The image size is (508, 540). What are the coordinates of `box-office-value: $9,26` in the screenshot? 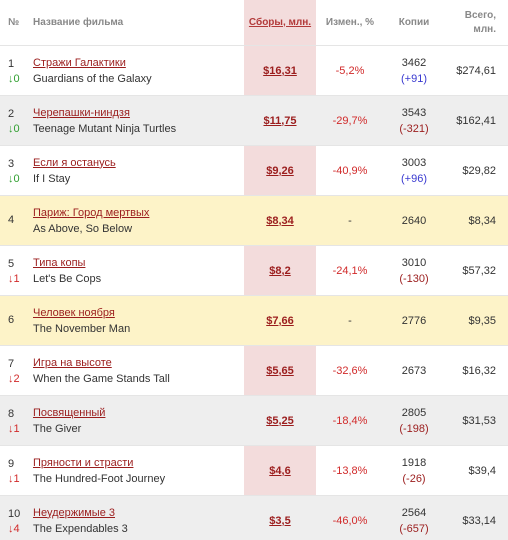 It's located at (280, 170).